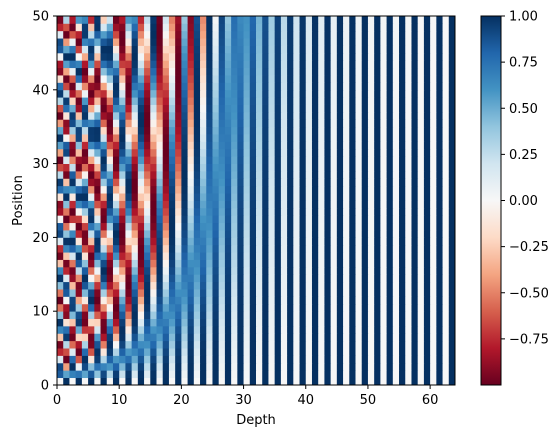  Describe the element at coordinates (40, 90) in the screenshot. I see `y-tick-label: 40` at that location.